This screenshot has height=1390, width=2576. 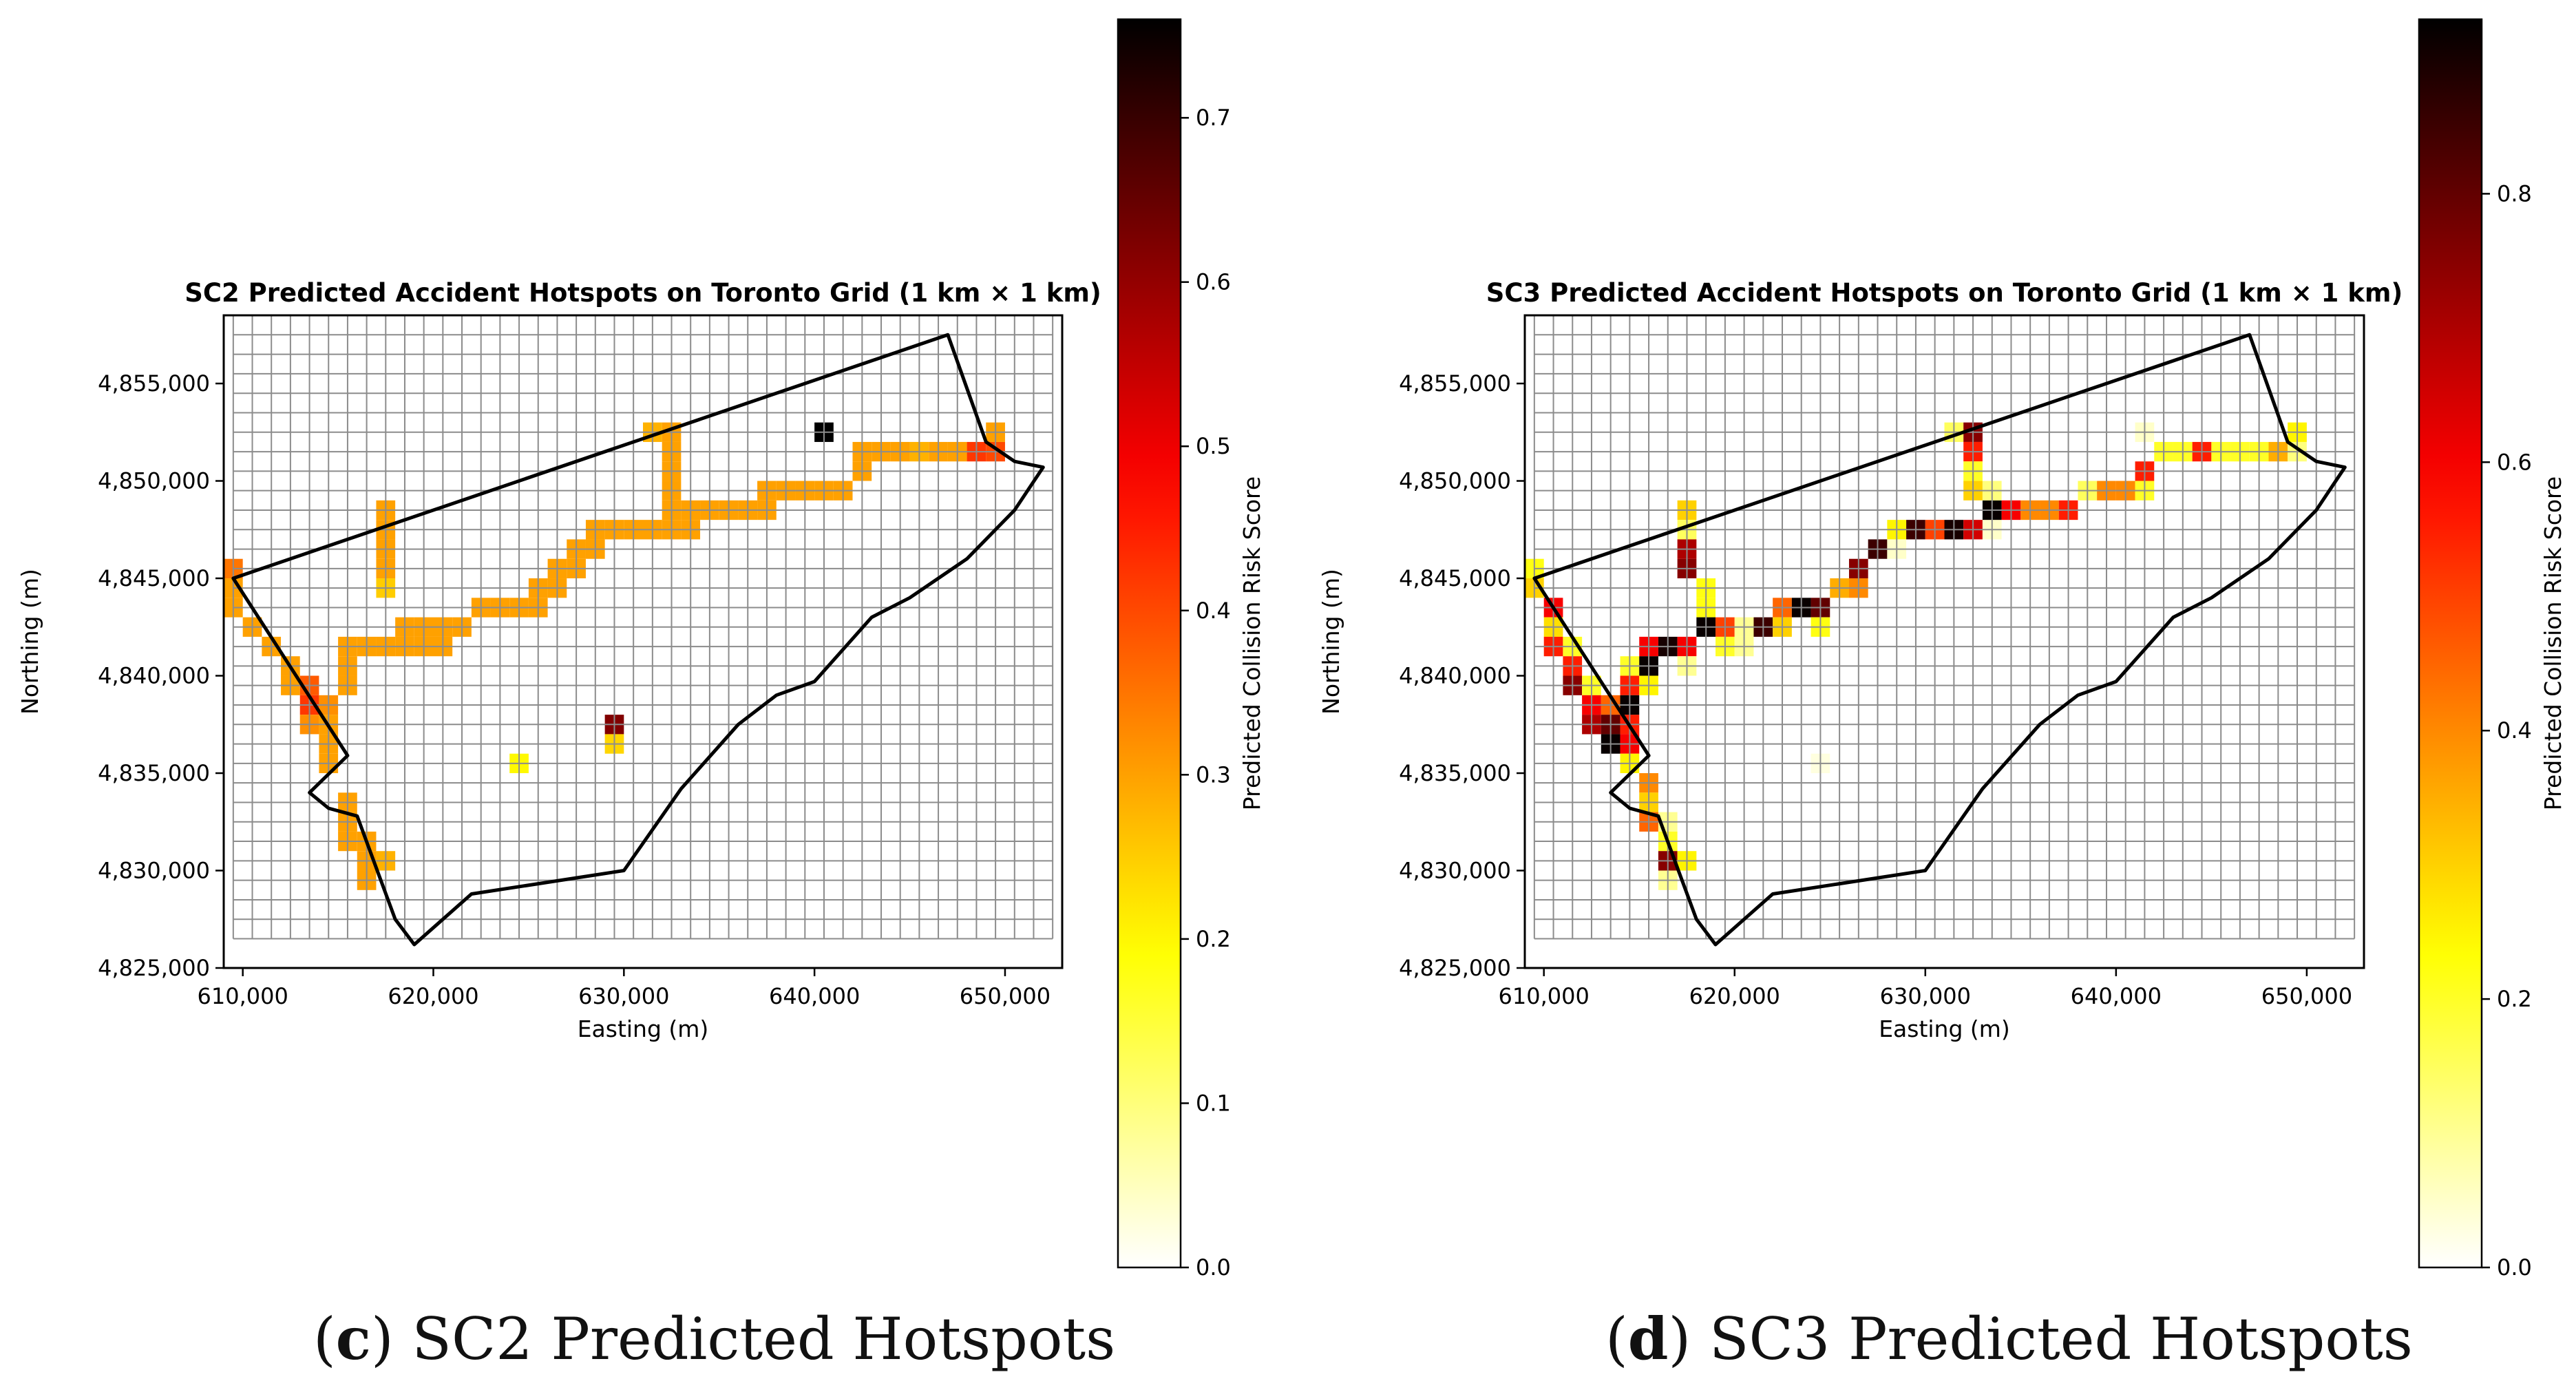 What do you see at coordinates (2061, 1339) in the screenshot?
I see `caption-text: SC3 Predicted Hotspots` at bounding box center [2061, 1339].